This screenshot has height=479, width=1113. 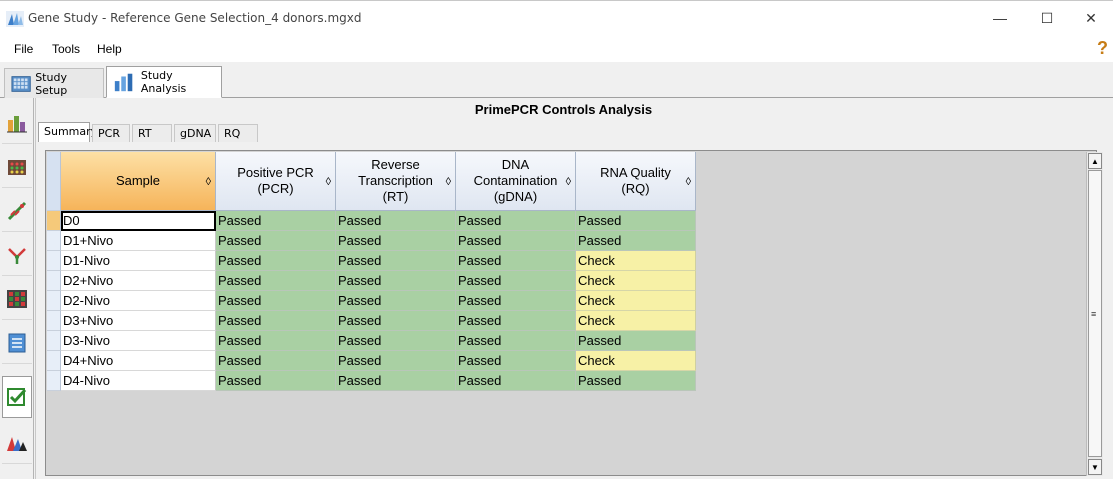 What do you see at coordinates (17, 255) in the screenshot?
I see `venn-icon` at bounding box center [17, 255].